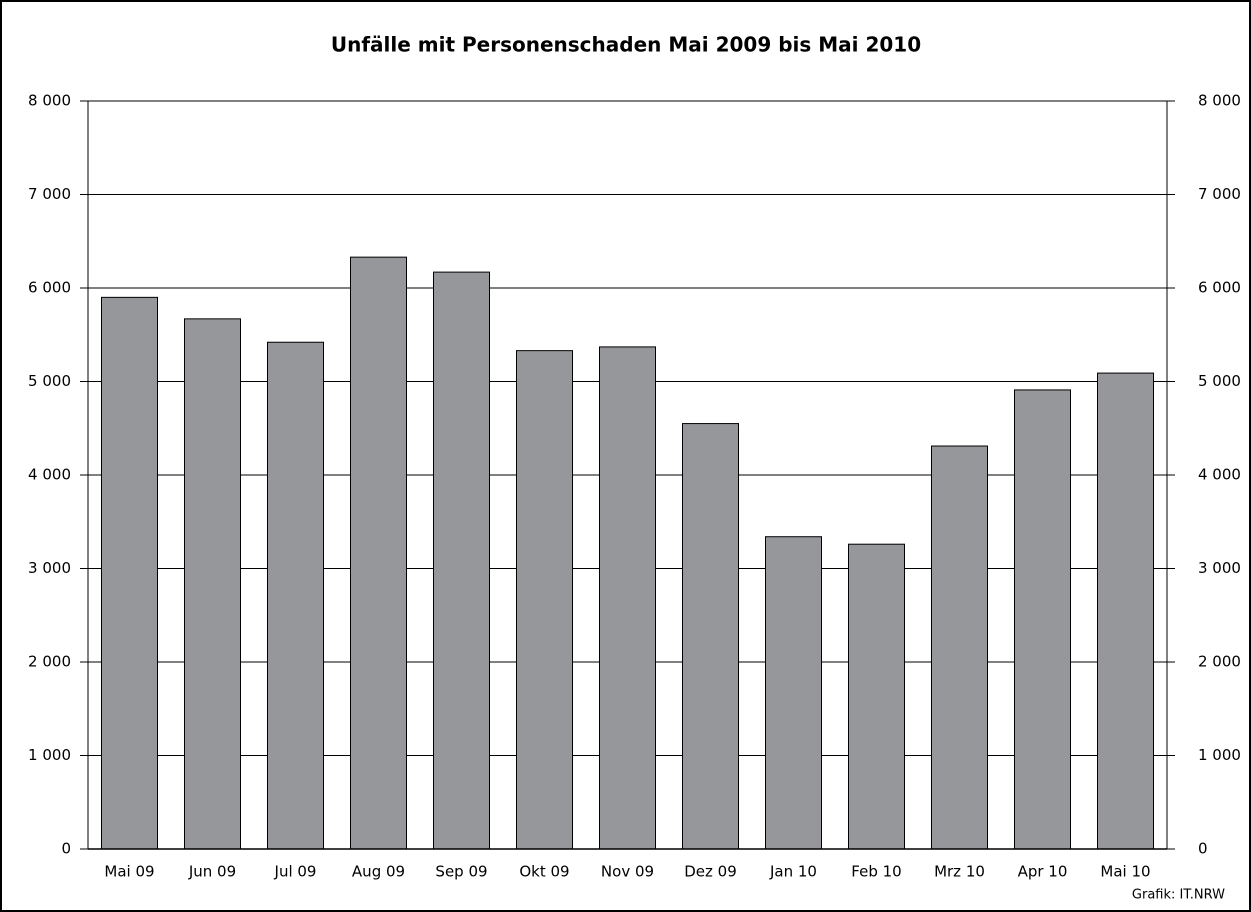 The image size is (1251, 912). What do you see at coordinates (1219, 288) in the screenshot?
I see `y2-tick-label: 6 000` at bounding box center [1219, 288].